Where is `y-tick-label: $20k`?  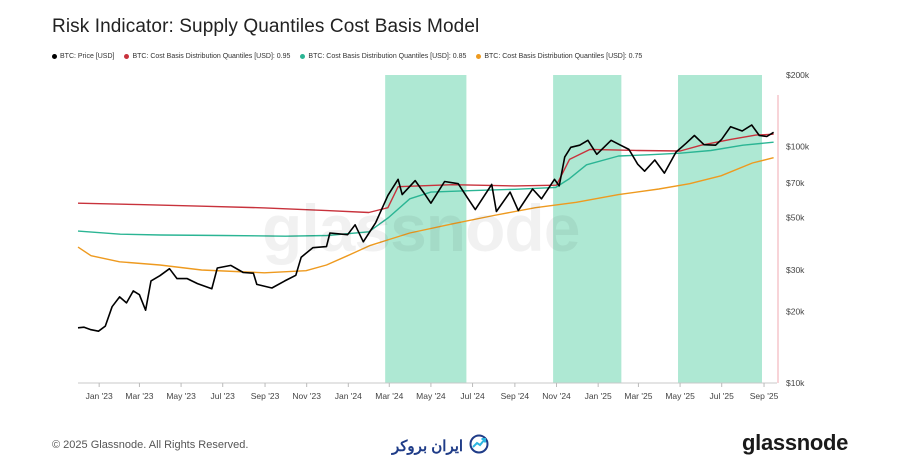 y-tick-label: $20k is located at coordinates (795, 312).